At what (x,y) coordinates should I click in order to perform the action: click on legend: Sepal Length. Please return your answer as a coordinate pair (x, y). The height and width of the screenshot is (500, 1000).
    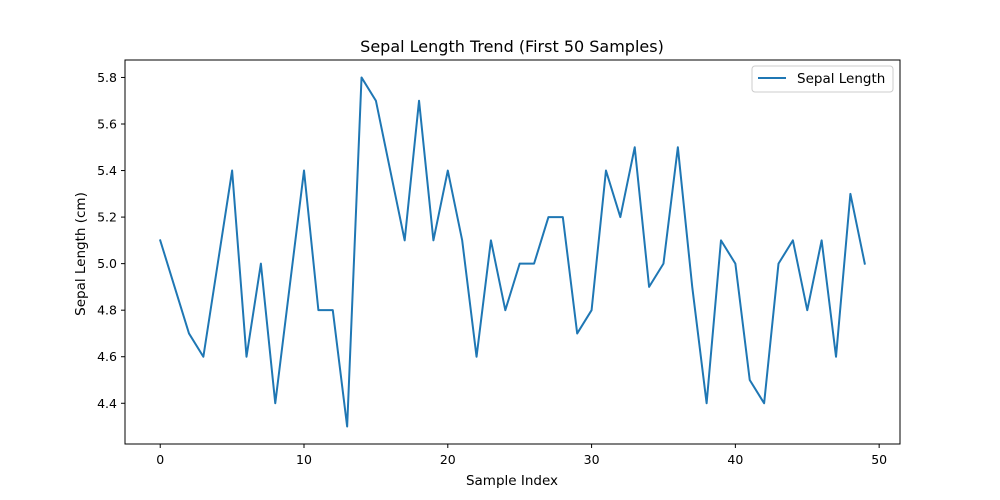
    Looking at the image, I should click on (822, 79).